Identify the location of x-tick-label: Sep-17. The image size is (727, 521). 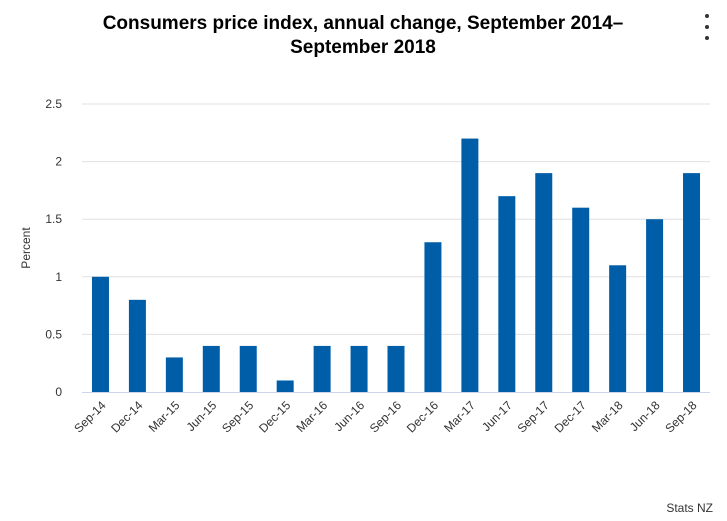
(533, 416).